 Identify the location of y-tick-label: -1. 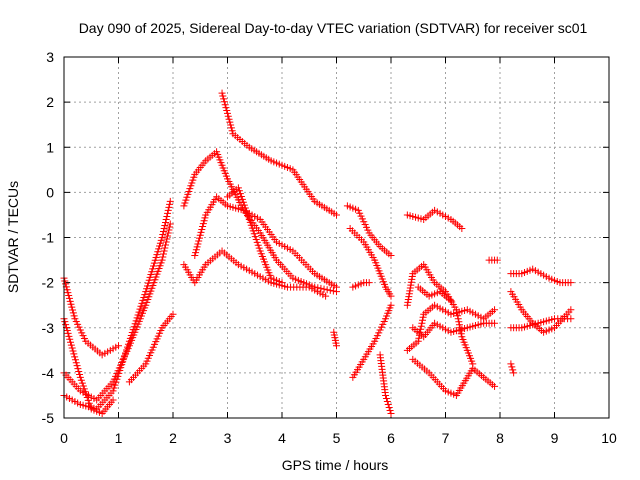
(48, 238).